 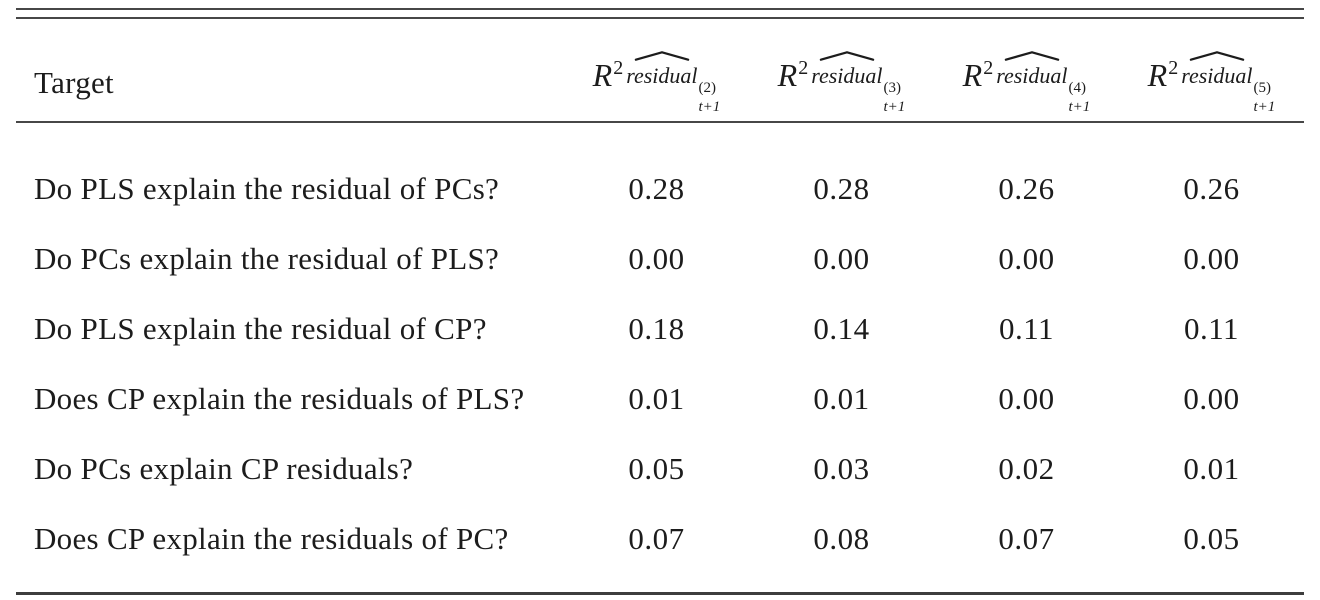 What do you see at coordinates (1265, 98) in the screenshot?
I see `math-supsub-stack: (5) t+1` at bounding box center [1265, 98].